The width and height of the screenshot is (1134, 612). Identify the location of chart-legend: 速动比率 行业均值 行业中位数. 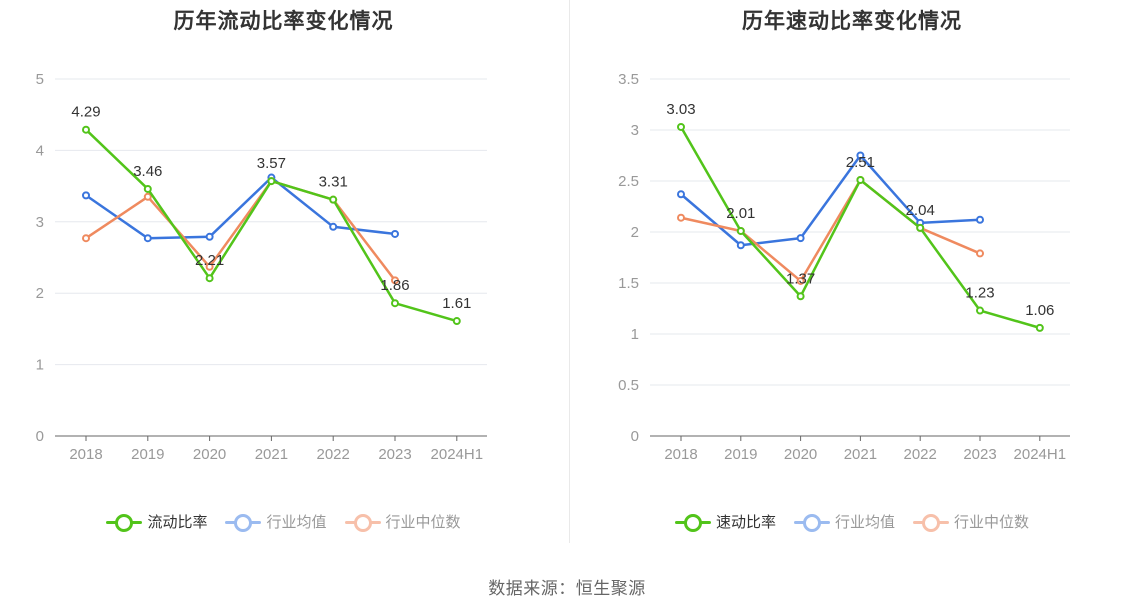
(852, 521).